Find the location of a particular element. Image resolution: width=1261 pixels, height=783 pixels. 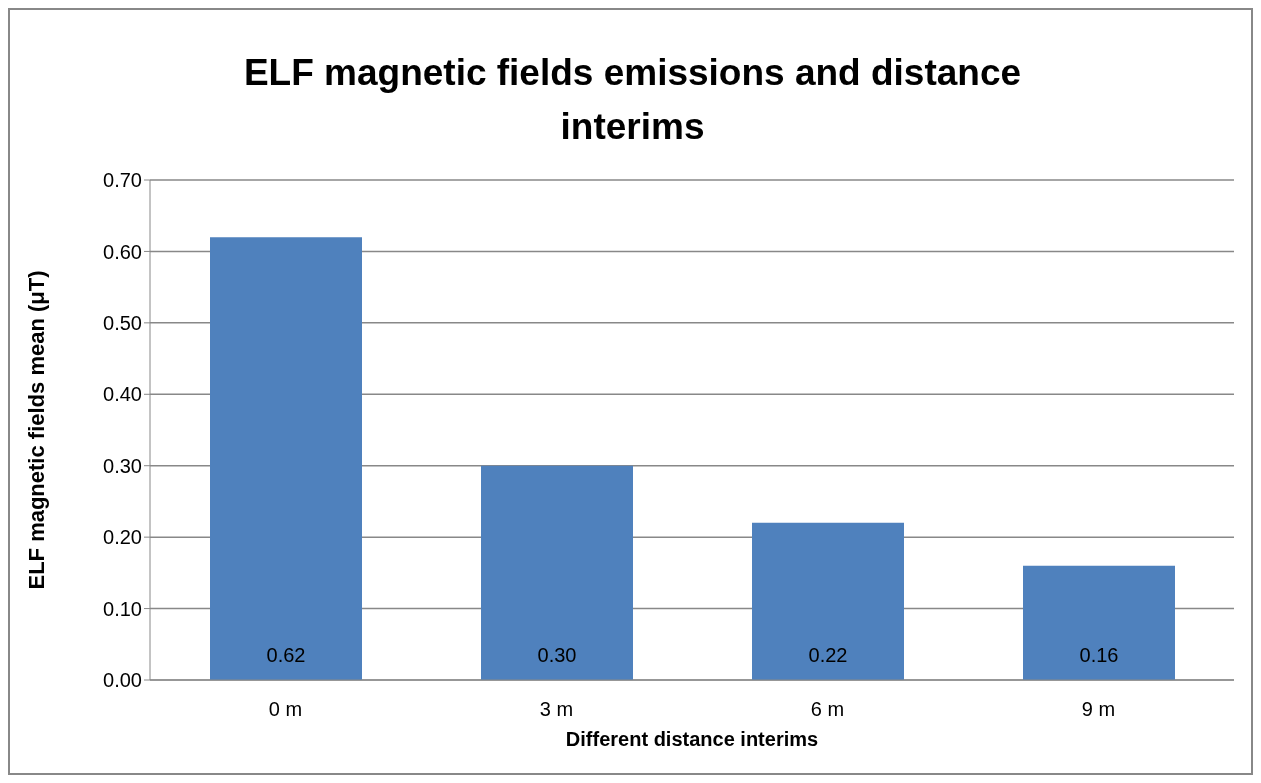

x-tick-label: 0 m is located at coordinates (285, 709).